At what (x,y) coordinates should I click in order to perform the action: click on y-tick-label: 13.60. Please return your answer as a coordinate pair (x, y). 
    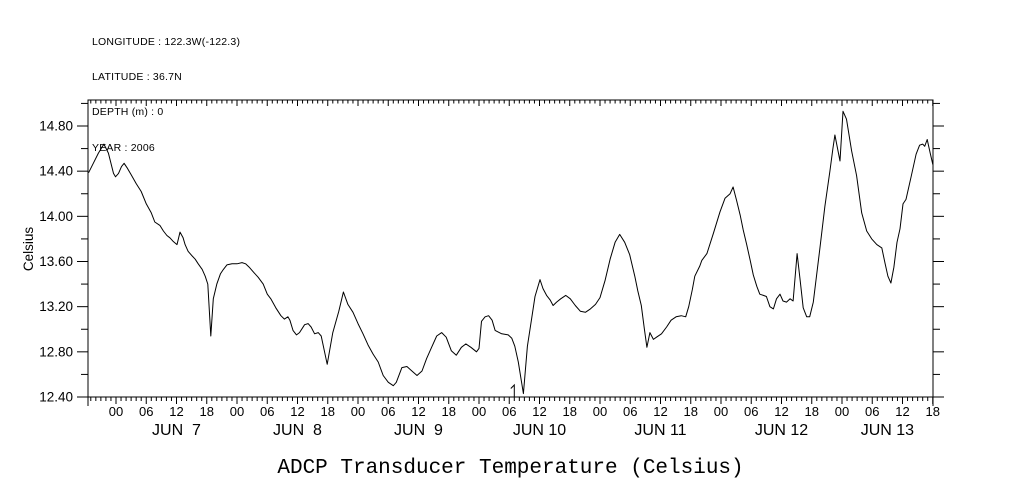
    Looking at the image, I should click on (56, 261).